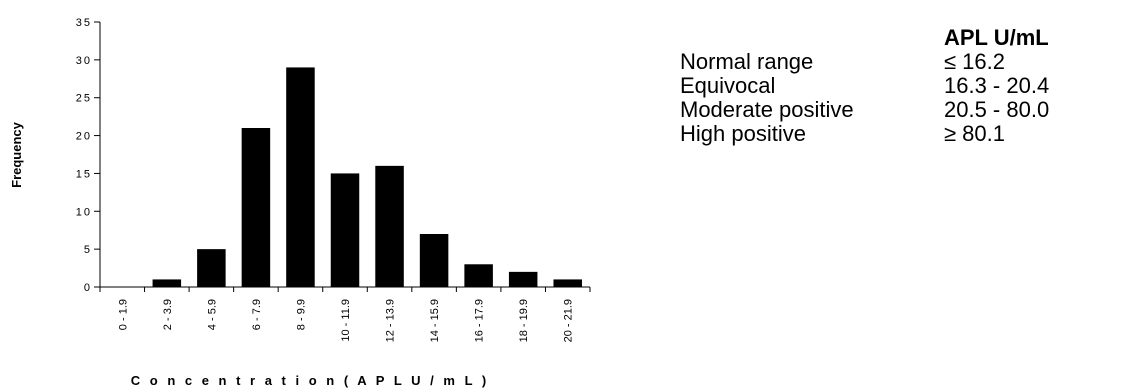  What do you see at coordinates (84, 137) in the screenshot?
I see `y-tick-label: 20` at bounding box center [84, 137].